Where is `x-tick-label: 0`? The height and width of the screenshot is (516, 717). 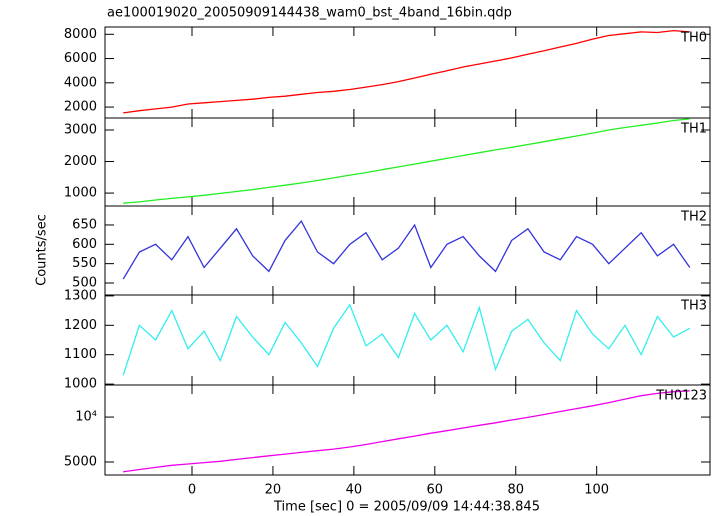
x-tick-label: 0 is located at coordinates (192, 490).